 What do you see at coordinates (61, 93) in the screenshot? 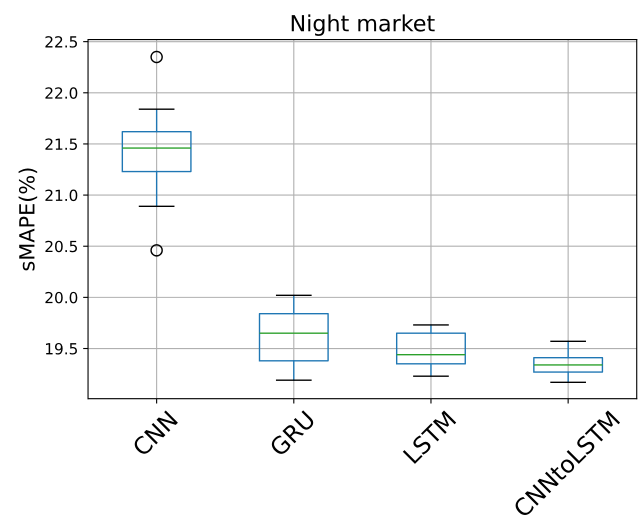
I see `y-tick-label: 22.0` at bounding box center [61, 93].